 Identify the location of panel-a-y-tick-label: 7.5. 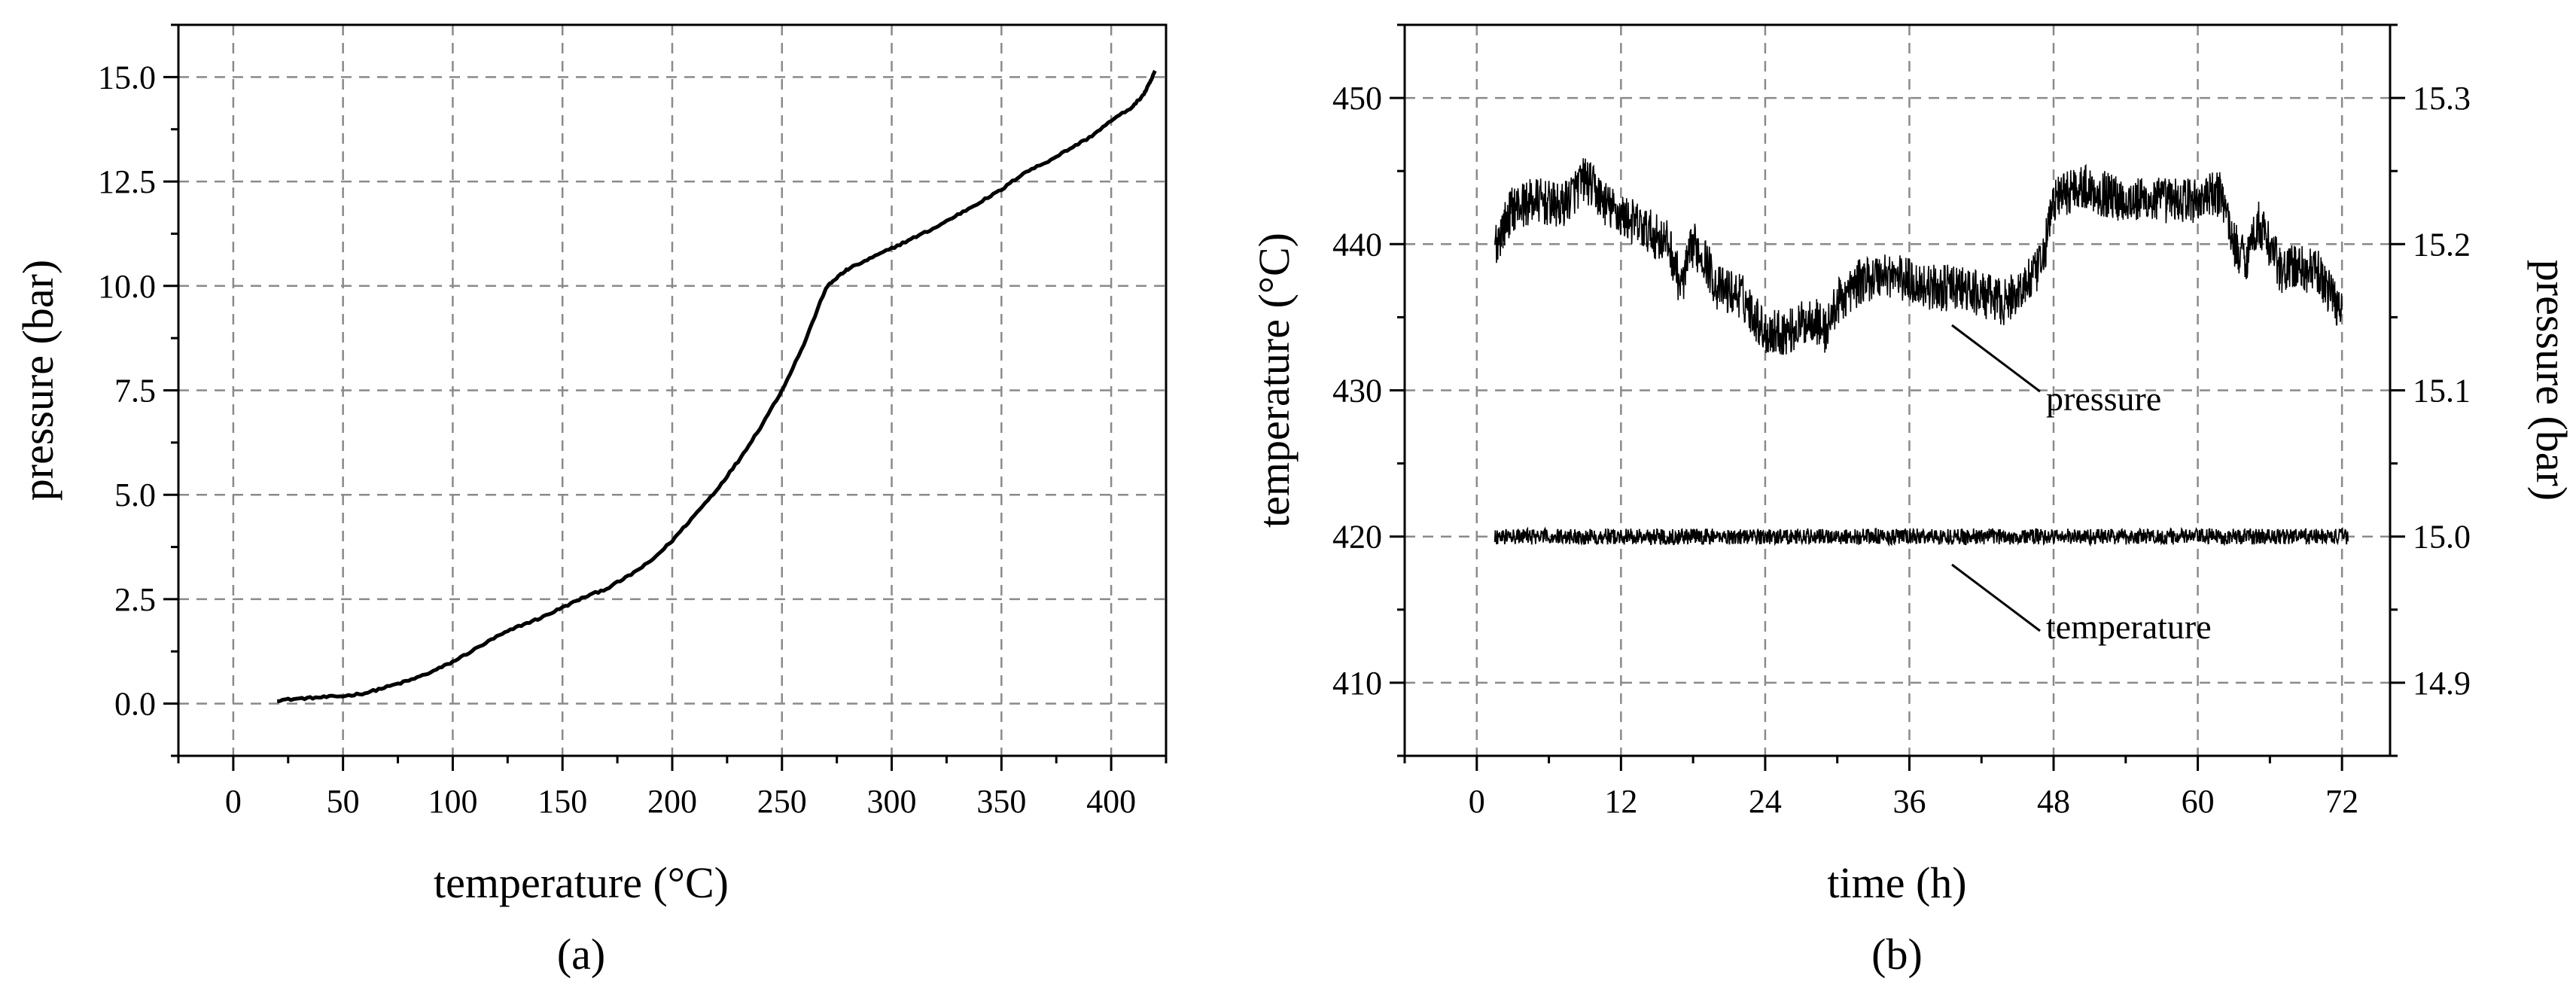
(135, 391).